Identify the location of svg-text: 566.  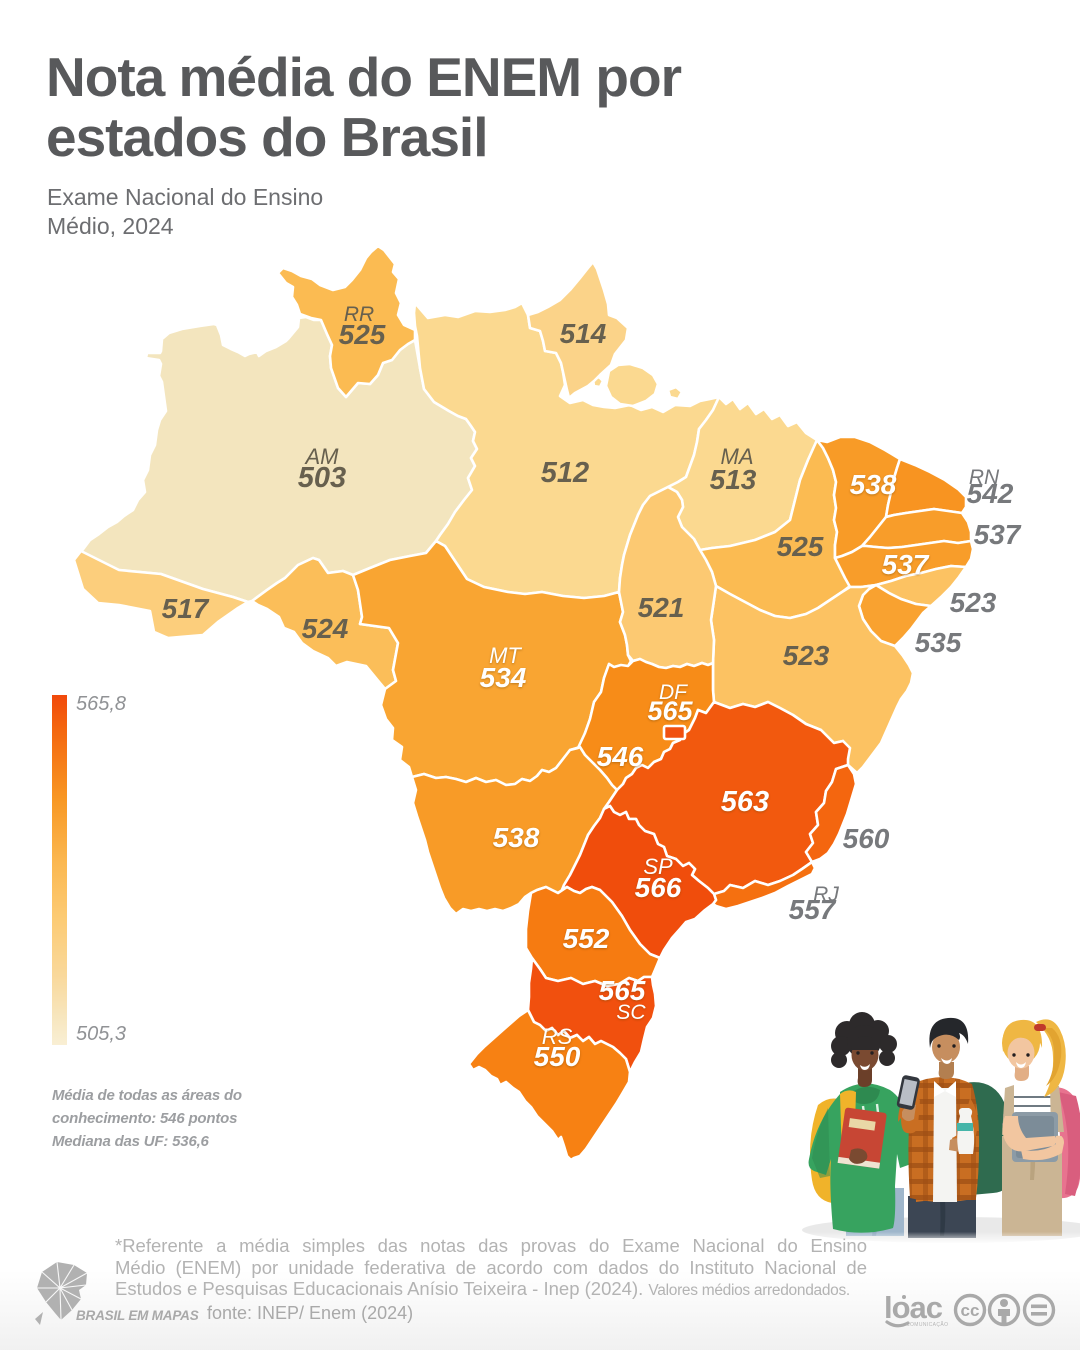
(658, 887).